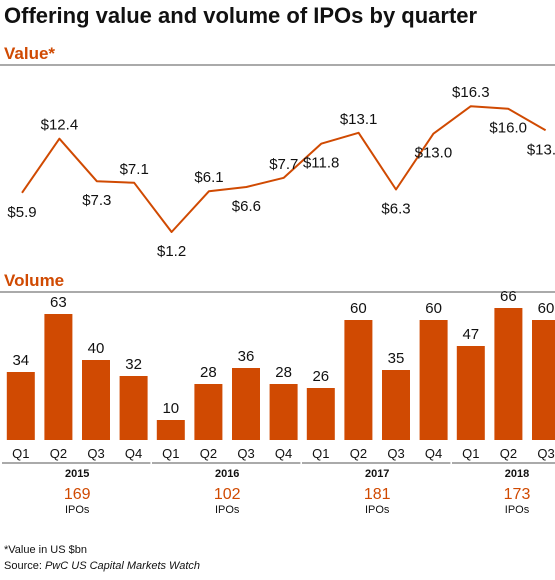  What do you see at coordinates (21, 212) in the screenshot?
I see `value-data-label: $5.9` at bounding box center [21, 212].